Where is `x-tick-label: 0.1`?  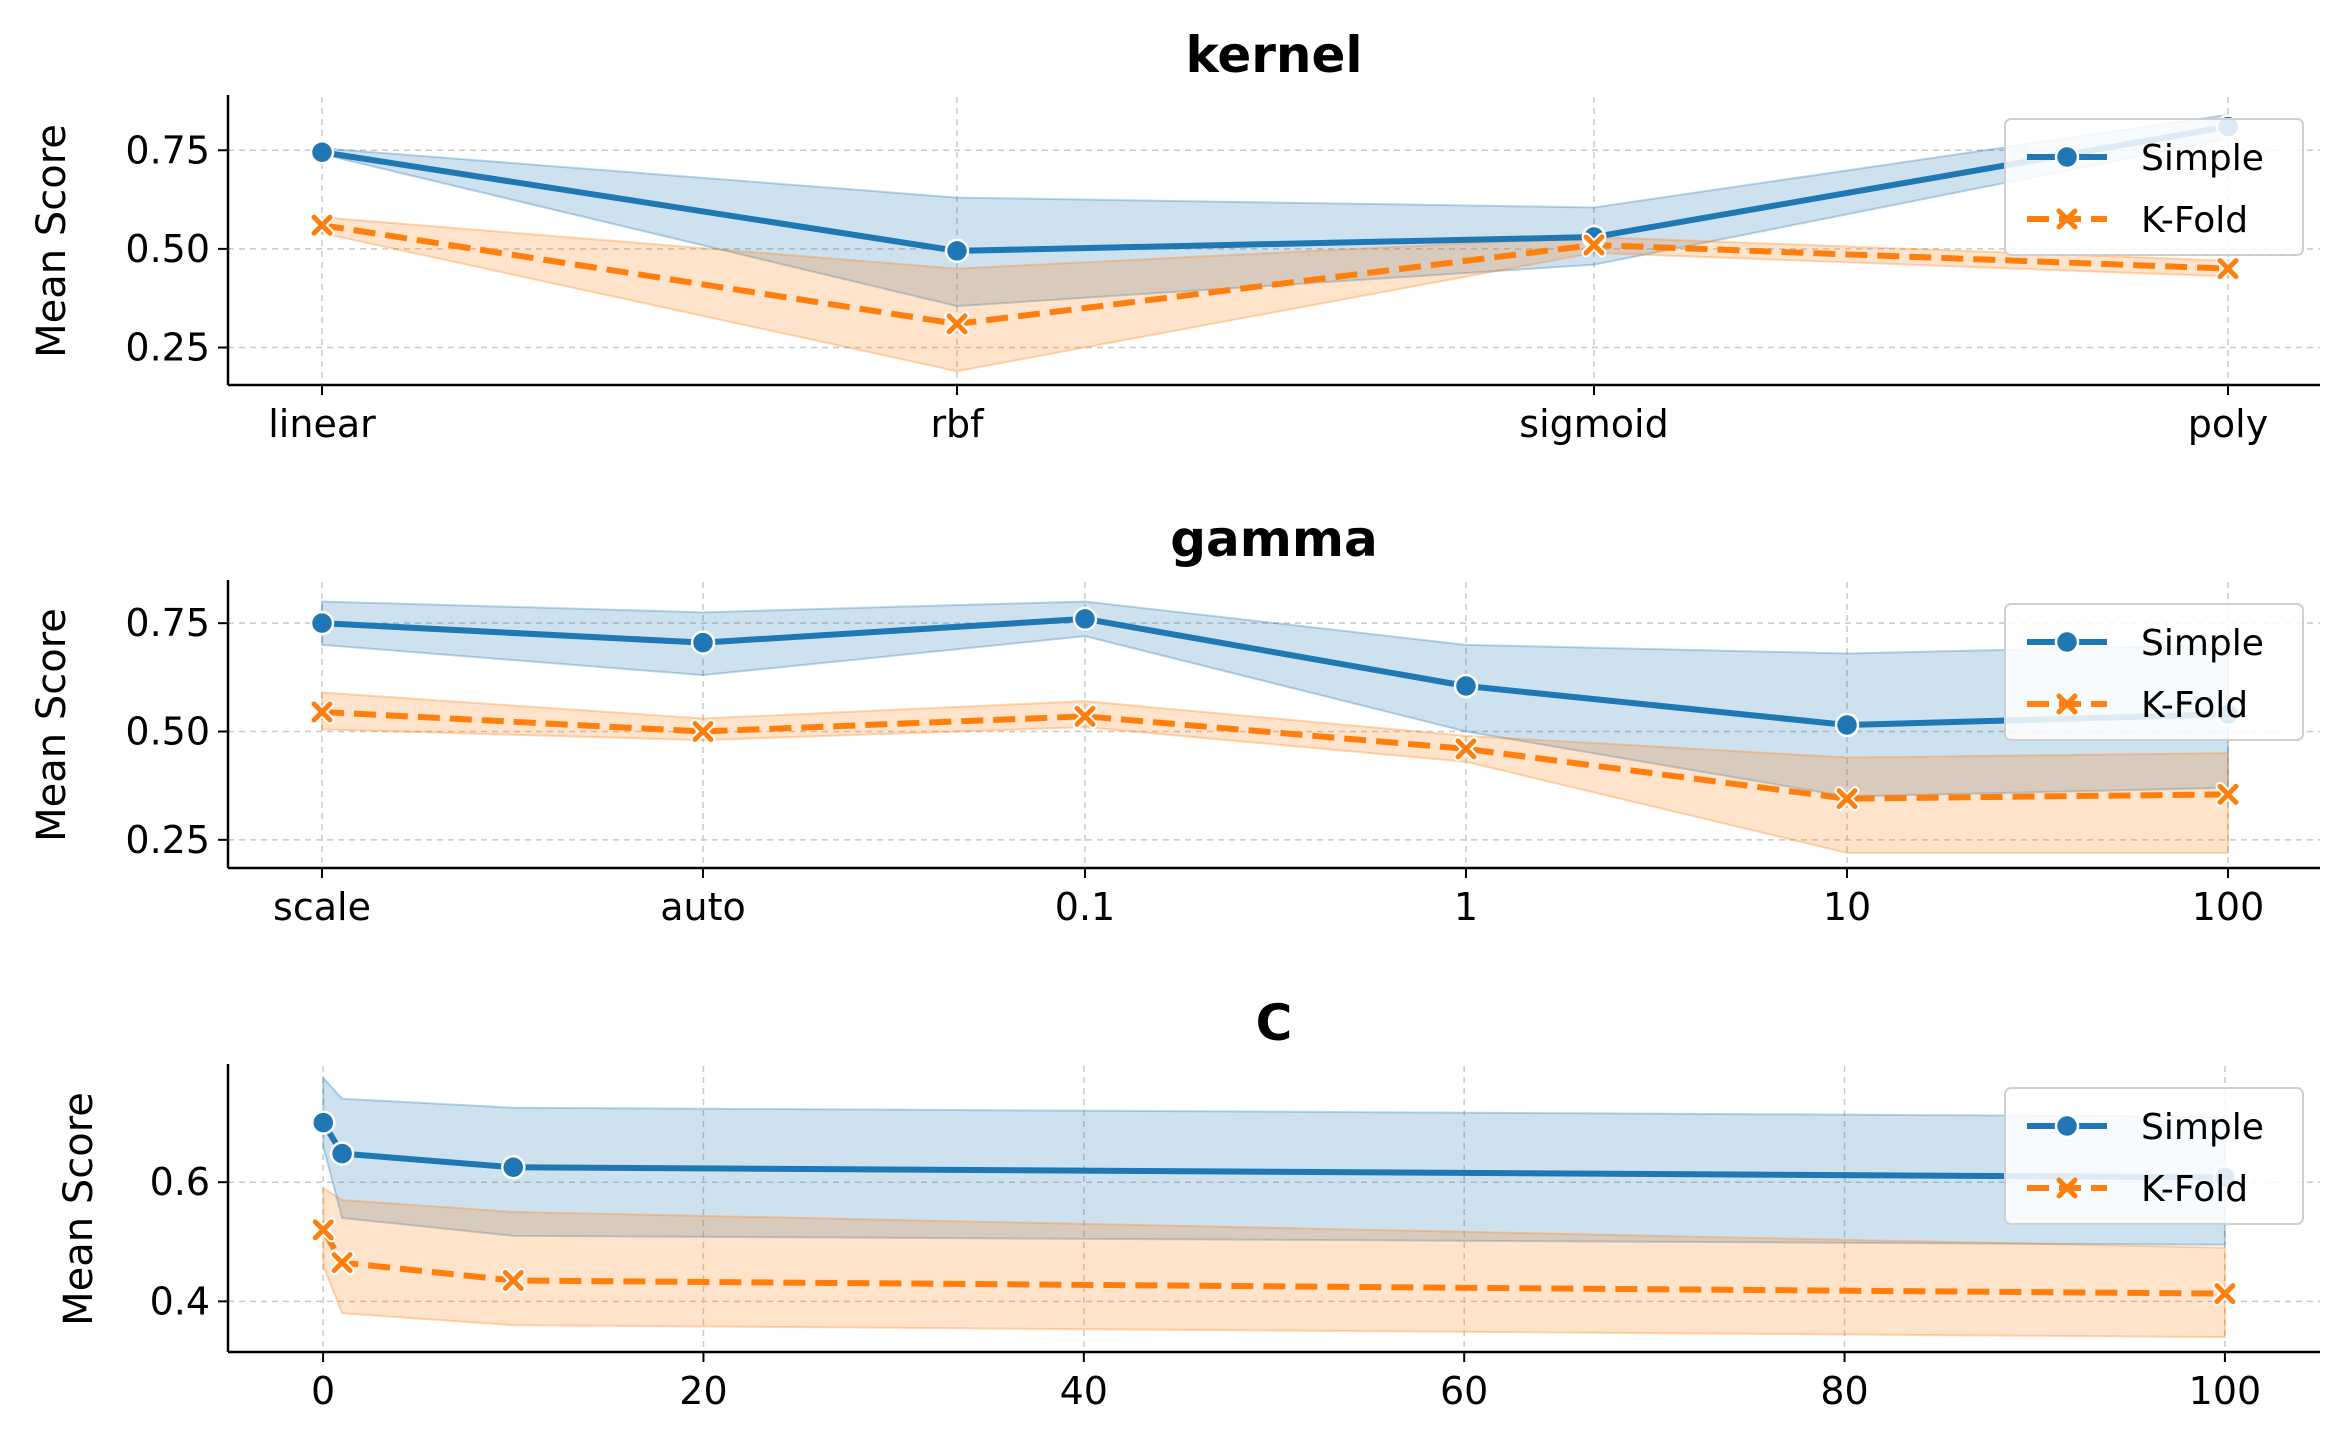 x-tick-label: 0.1 is located at coordinates (1085, 907).